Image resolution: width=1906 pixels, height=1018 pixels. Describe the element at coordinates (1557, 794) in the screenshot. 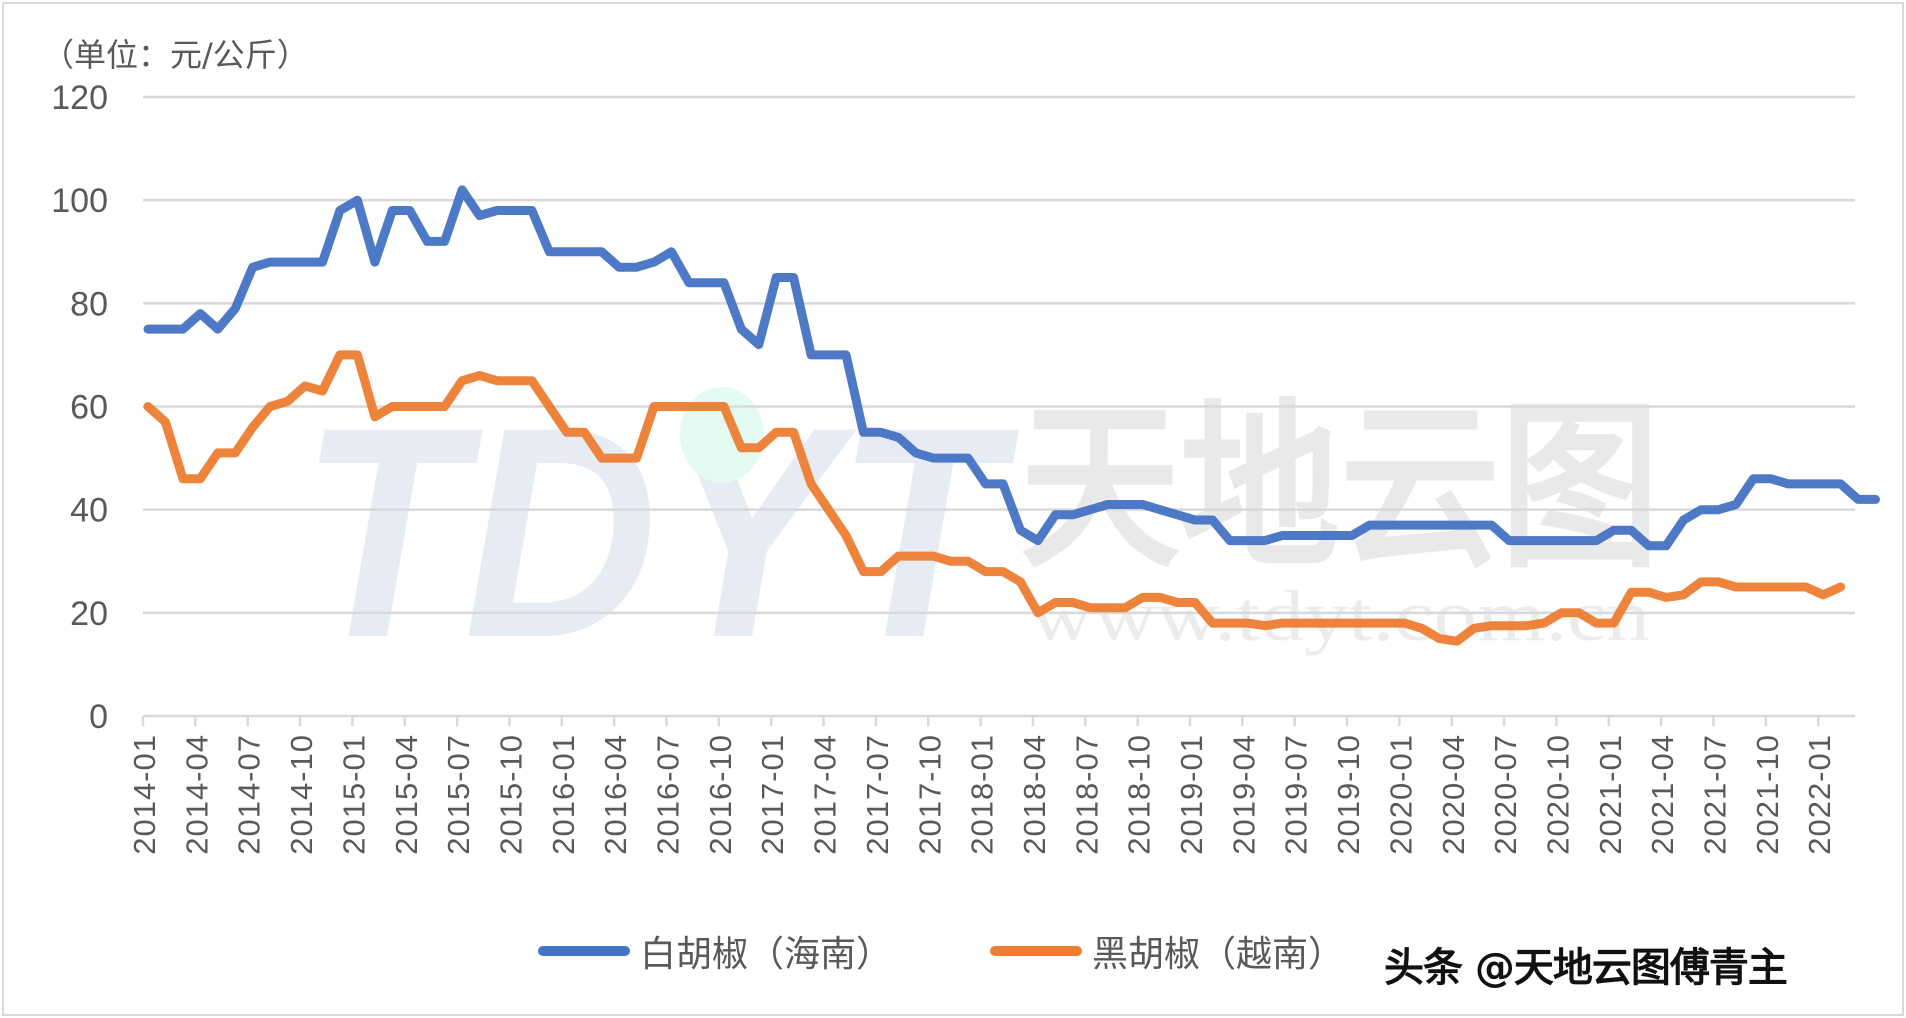

I see `x-tick-label: 2020-10` at that location.